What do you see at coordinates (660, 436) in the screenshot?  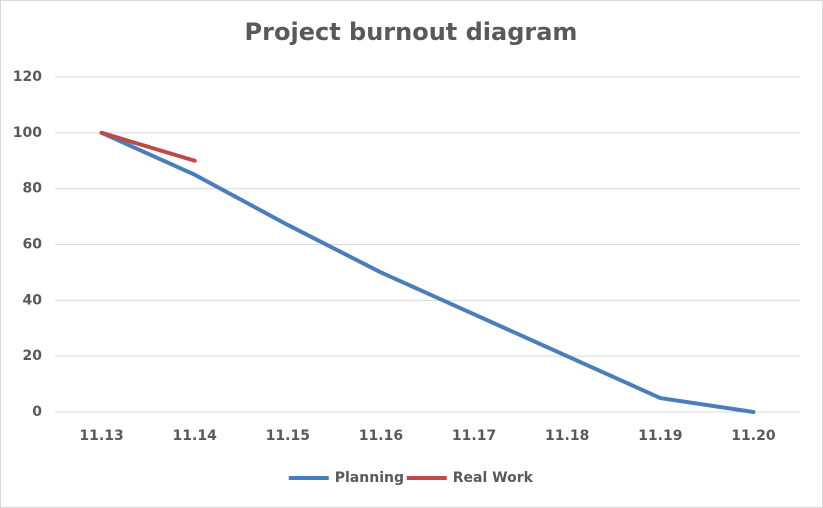 I see `x-tick-label: 11.19` at bounding box center [660, 436].